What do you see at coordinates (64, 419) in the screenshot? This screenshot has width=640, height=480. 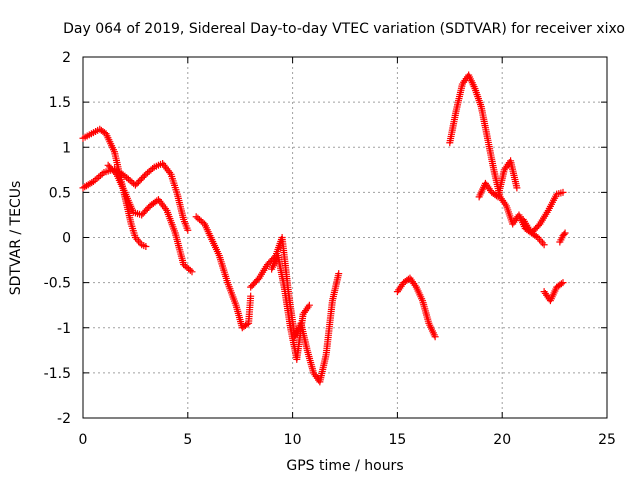 I see `y-tick-label: -2` at bounding box center [64, 419].